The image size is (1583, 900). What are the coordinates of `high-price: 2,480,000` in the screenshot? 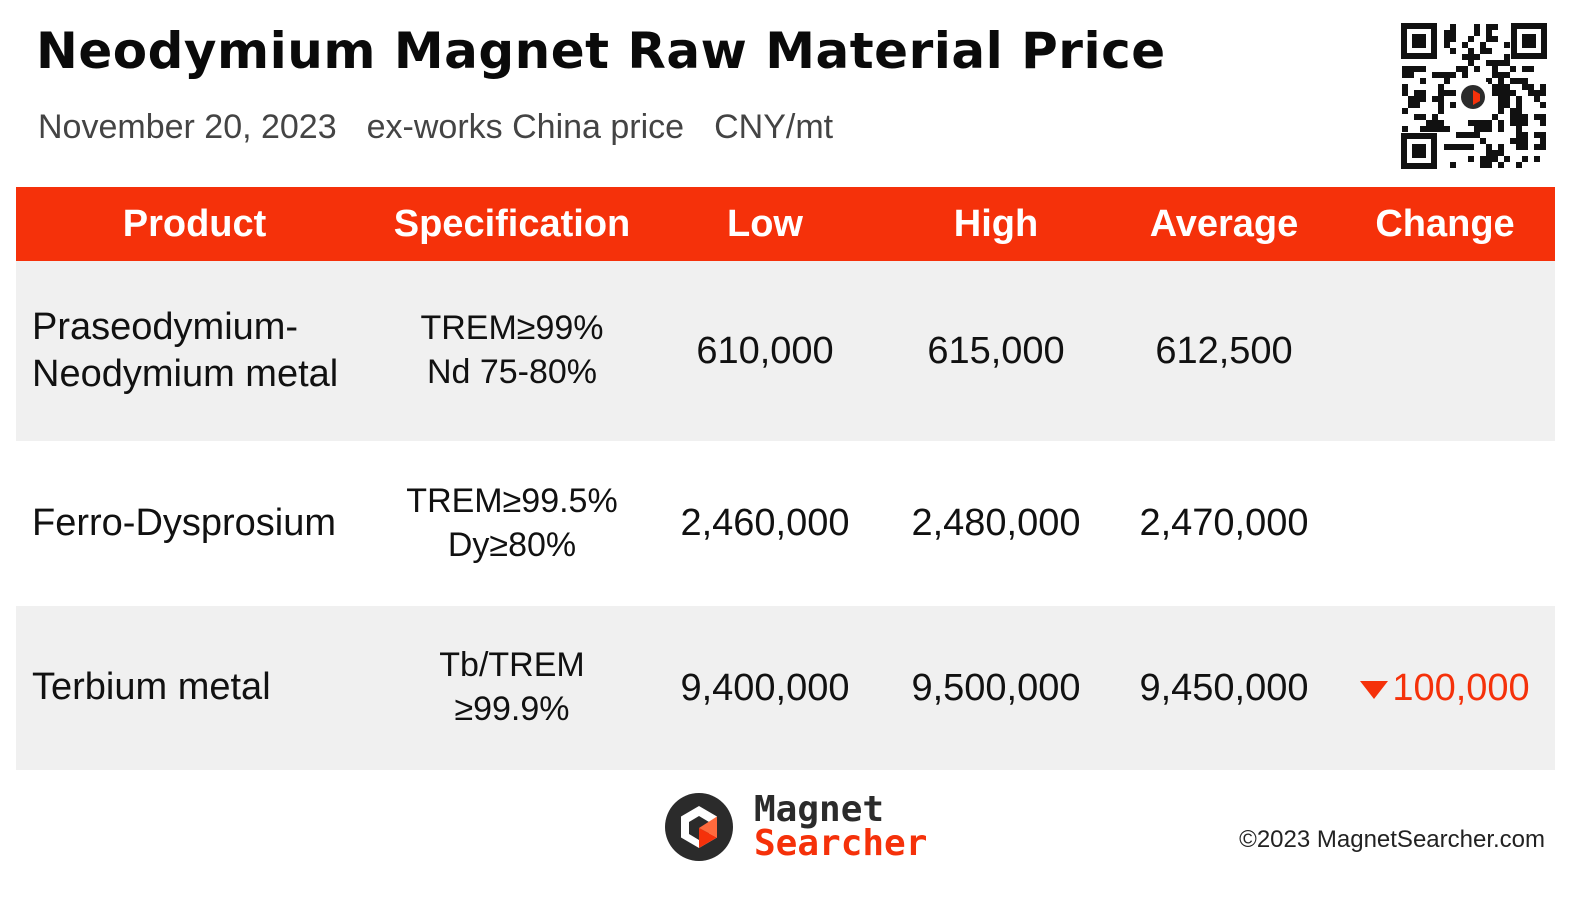 It's located at (996, 523).